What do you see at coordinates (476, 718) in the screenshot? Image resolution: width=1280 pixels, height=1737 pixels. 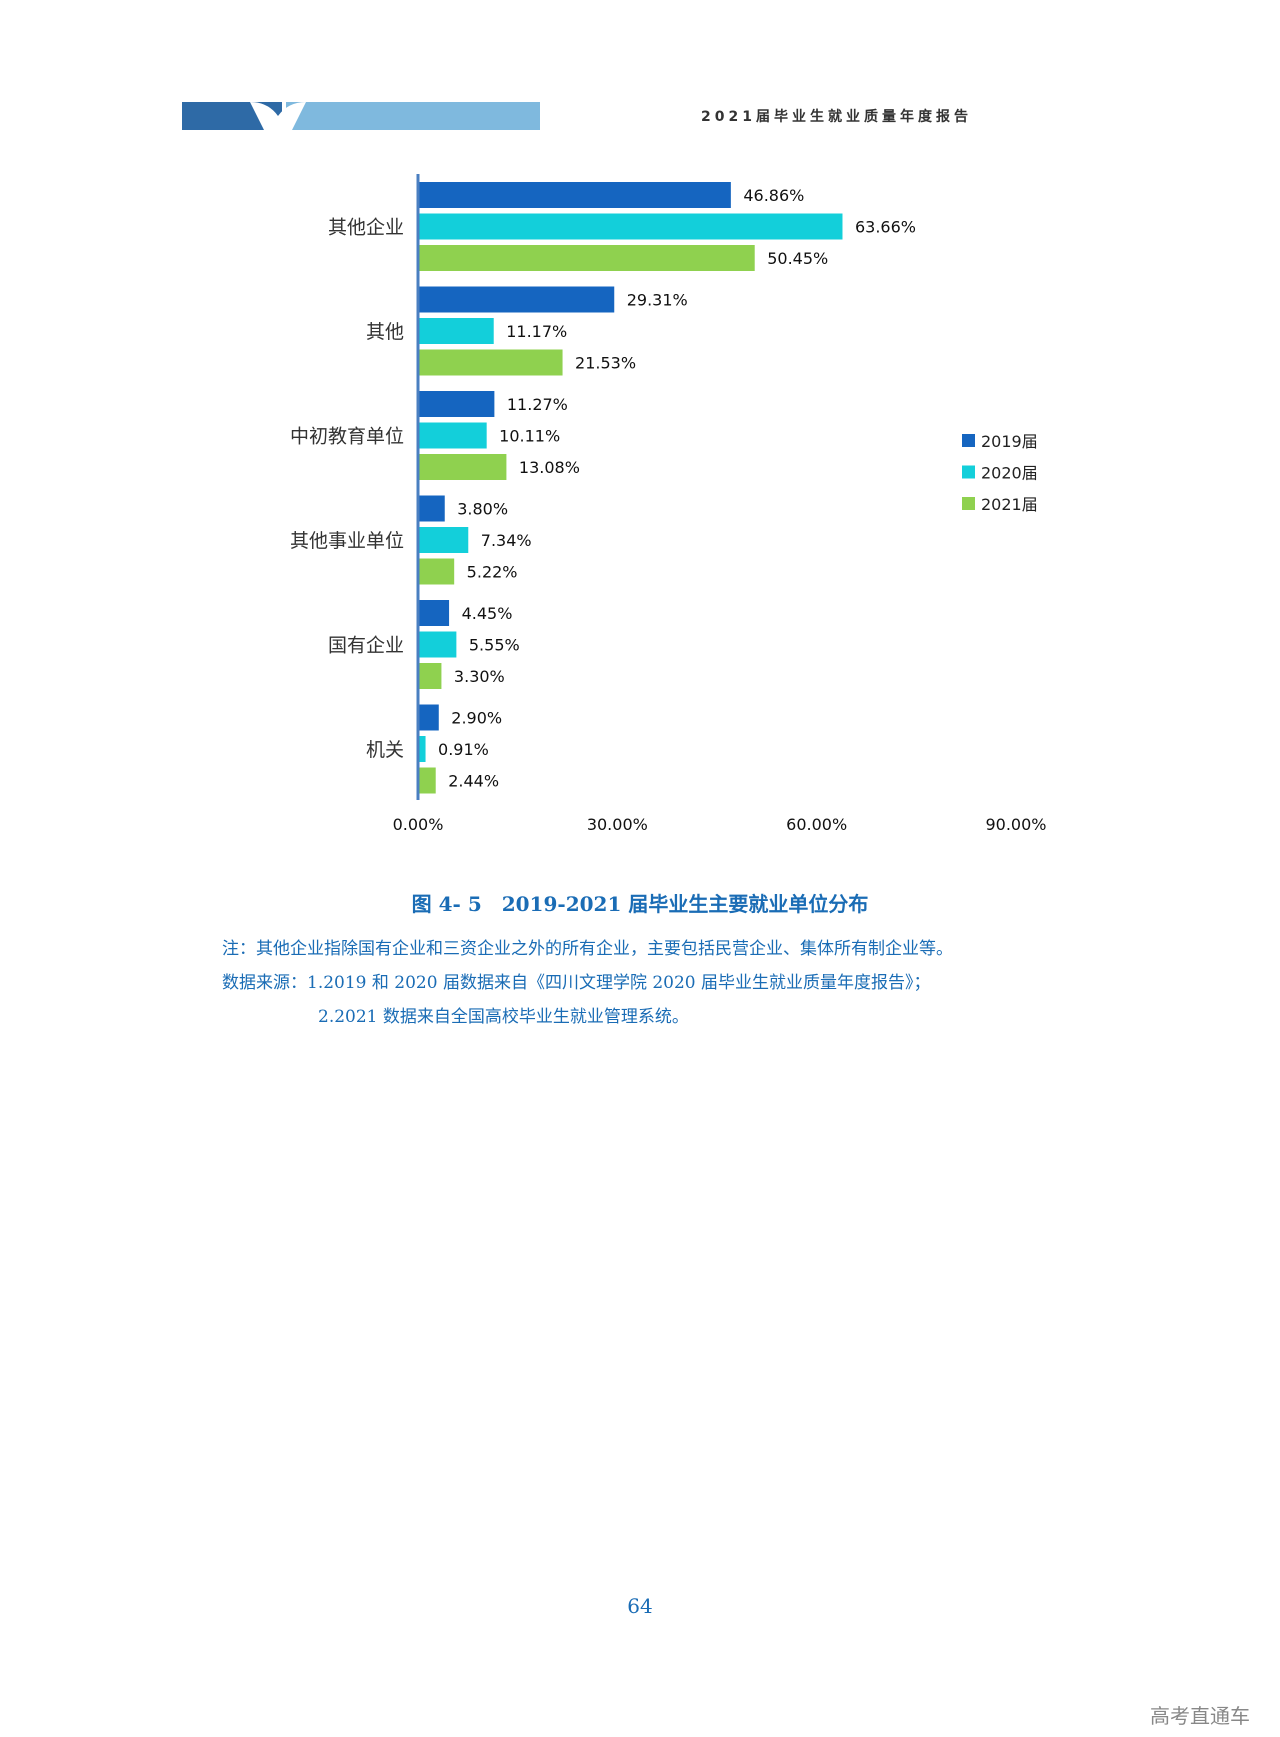 I see `data-label: 2.90%` at bounding box center [476, 718].